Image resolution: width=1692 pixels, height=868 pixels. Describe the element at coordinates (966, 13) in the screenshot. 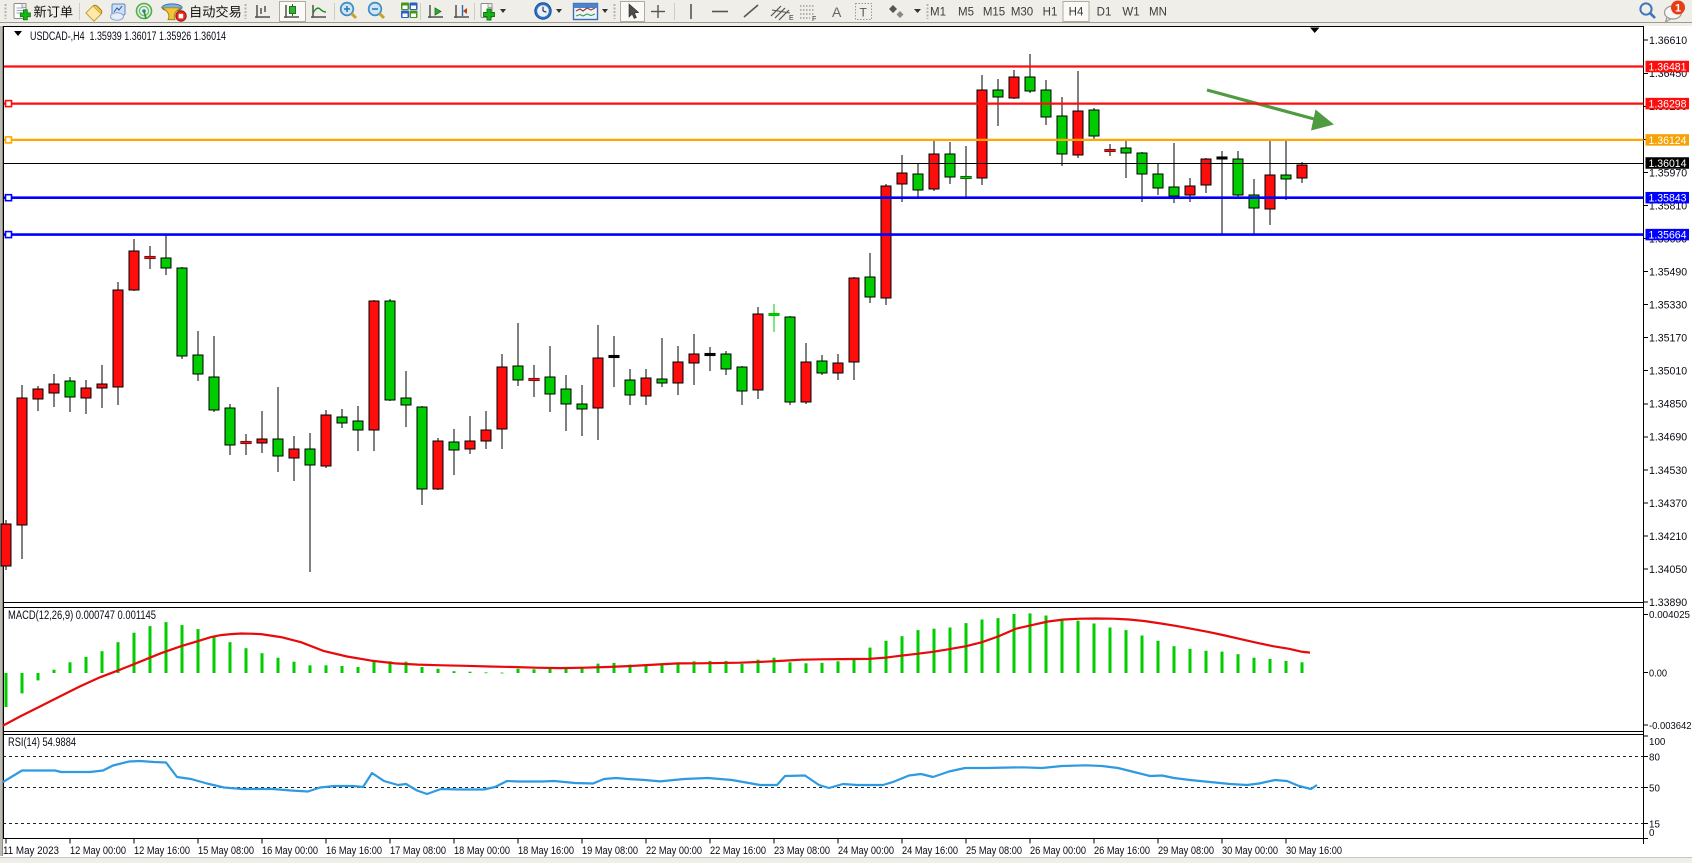

I see `svg-text: M5` at that location.